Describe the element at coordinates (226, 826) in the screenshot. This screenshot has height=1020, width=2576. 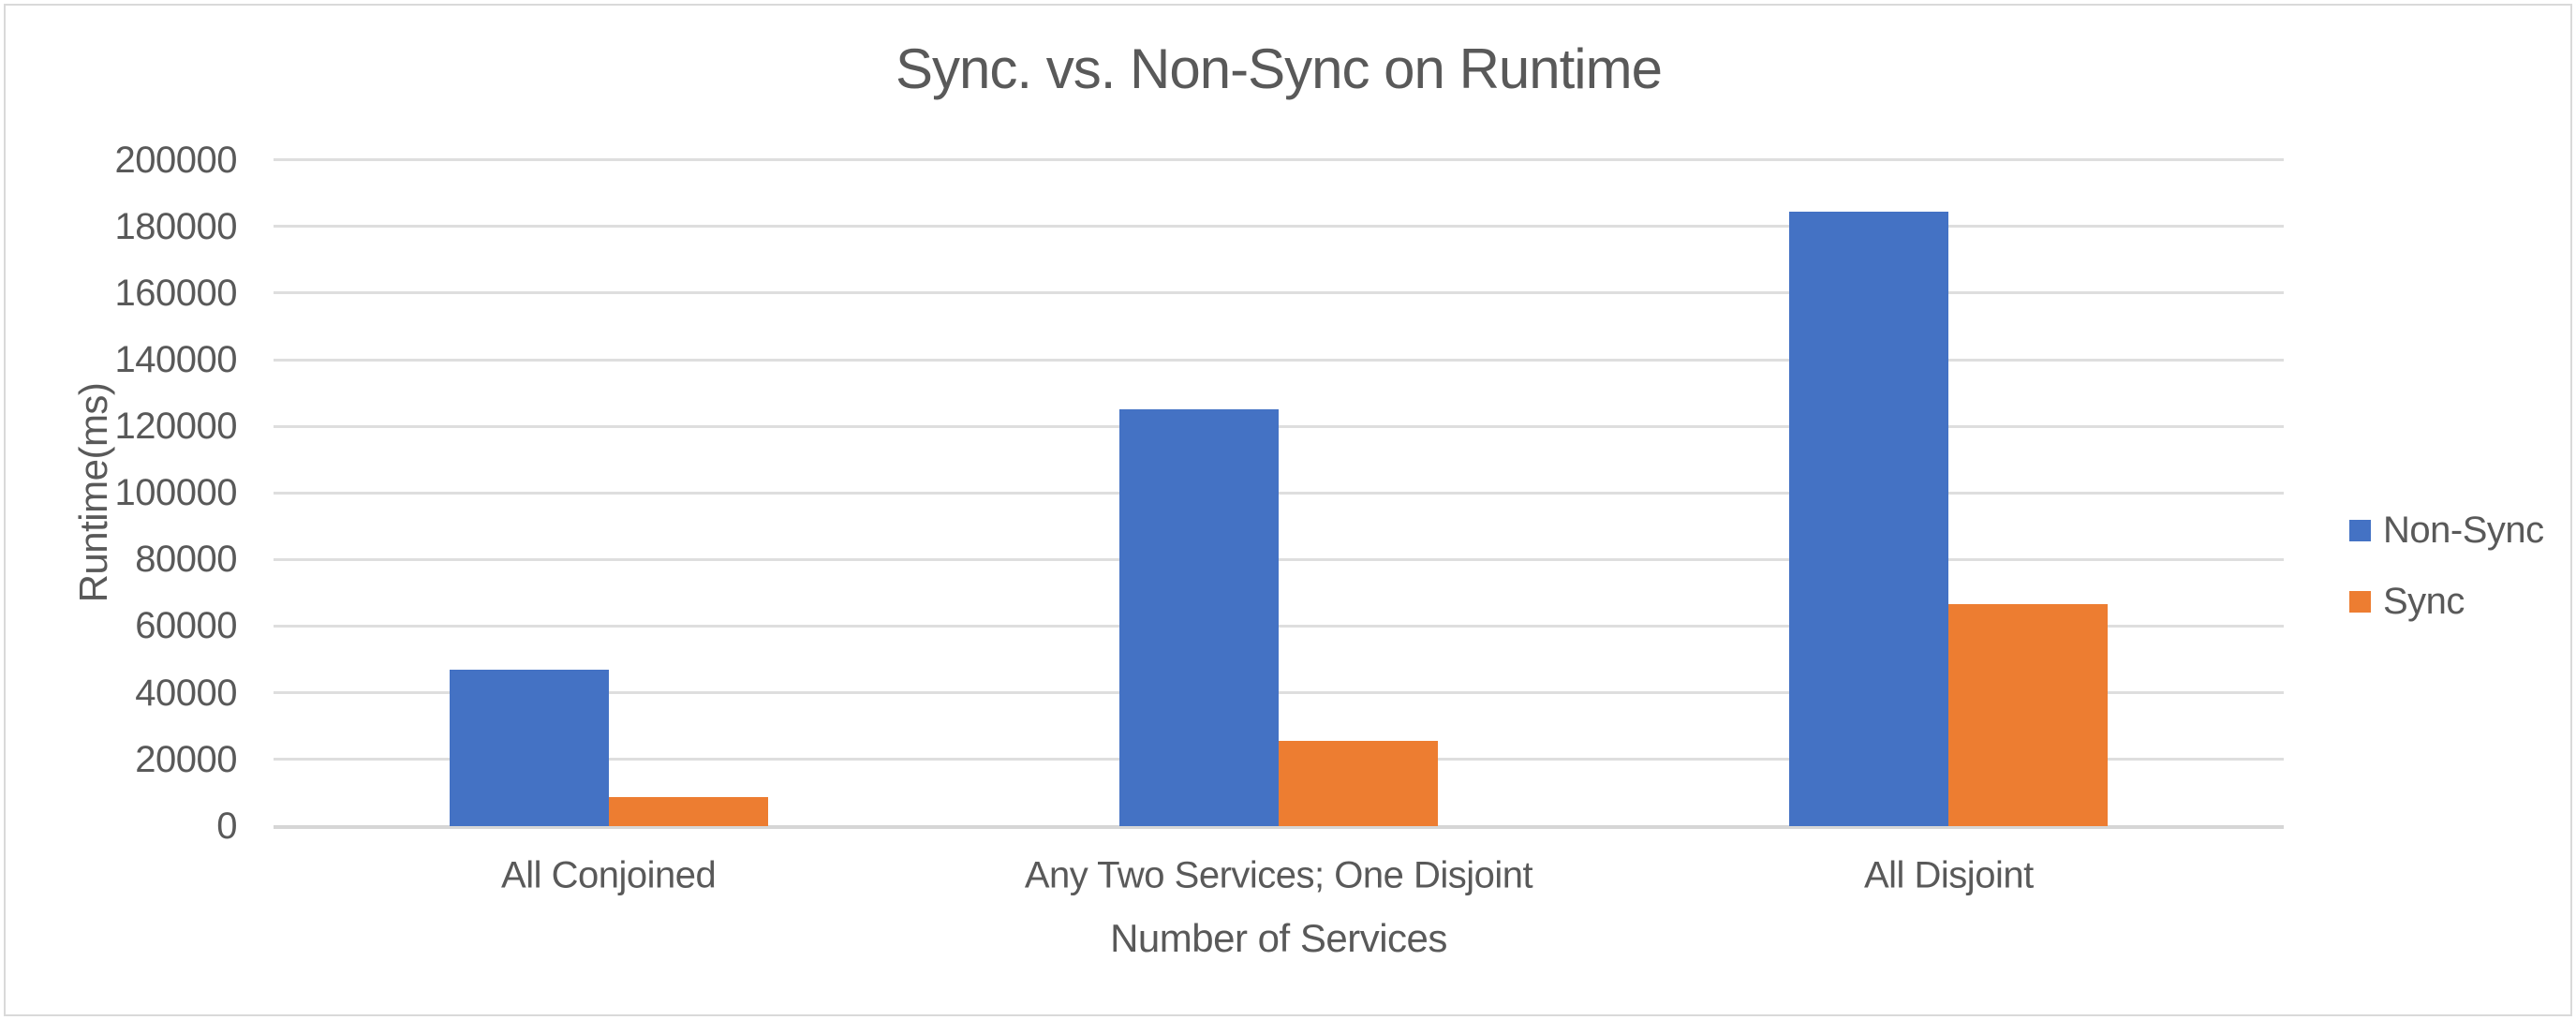
I see `y-tick-label-0: 0` at that location.